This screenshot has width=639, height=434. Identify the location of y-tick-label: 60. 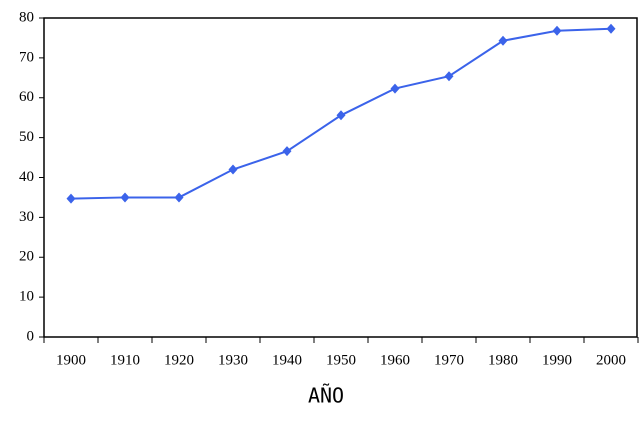
(26, 97).